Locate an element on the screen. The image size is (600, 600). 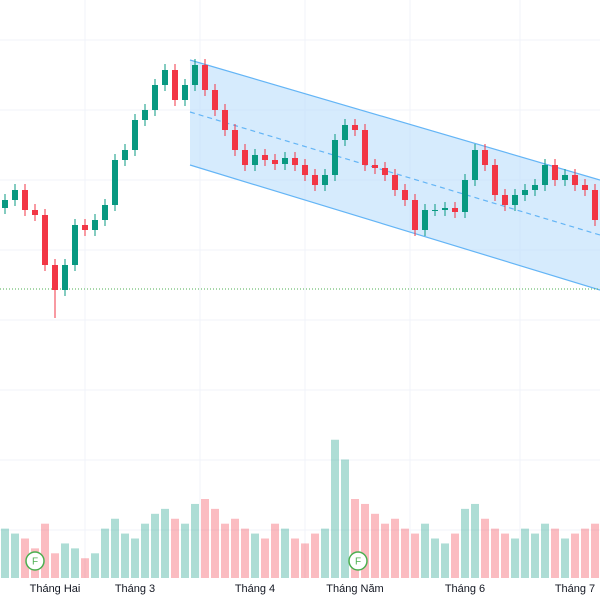
x-tick-label: Tháng Hai is located at coordinates (55, 589).